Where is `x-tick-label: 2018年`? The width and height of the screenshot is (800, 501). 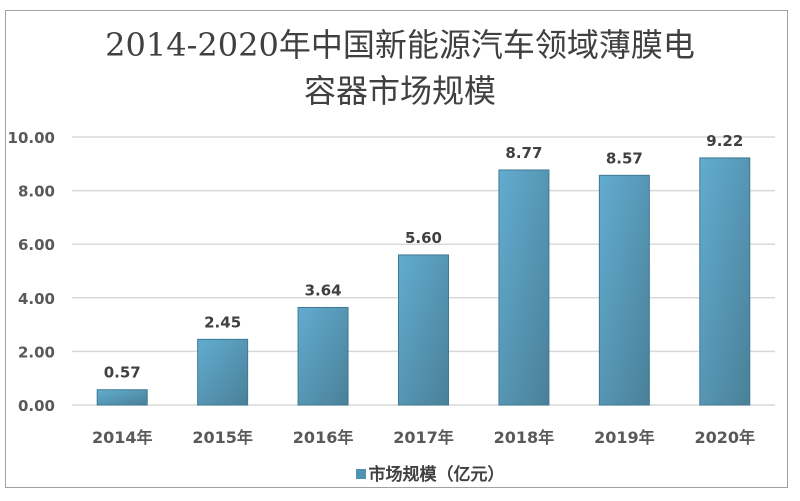
x-tick-label: 2018年 is located at coordinates (524, 437).